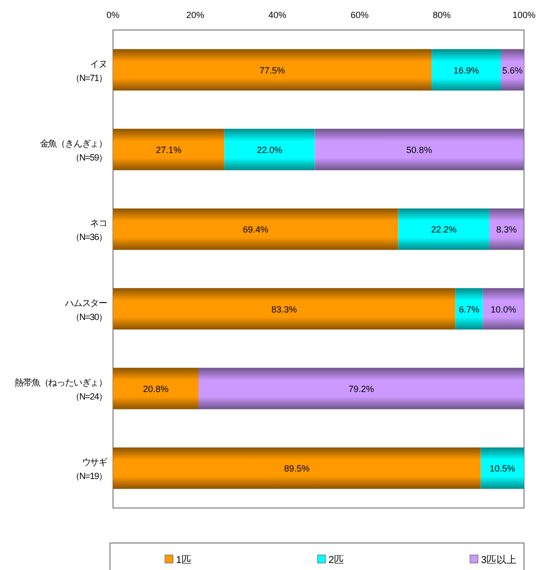  Describe the element at coordinates (73, 150) in the screenshot. I see `y-tick-label: 金魚（きんぎょ）（N=59）` at that location.